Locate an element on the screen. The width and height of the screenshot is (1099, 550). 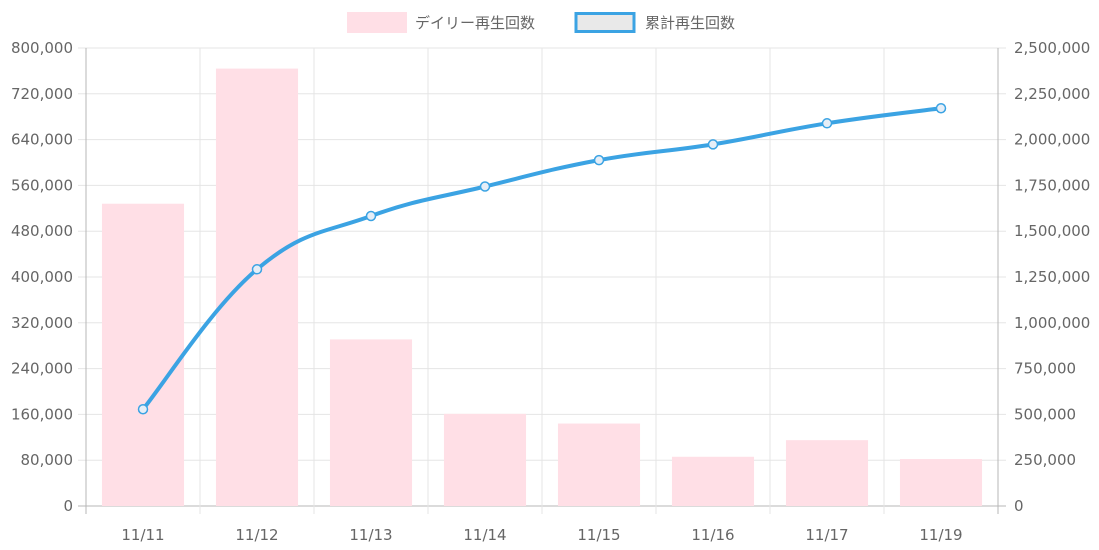
y-left-tick-label: 560,000 is located at coordinates (42, 185).